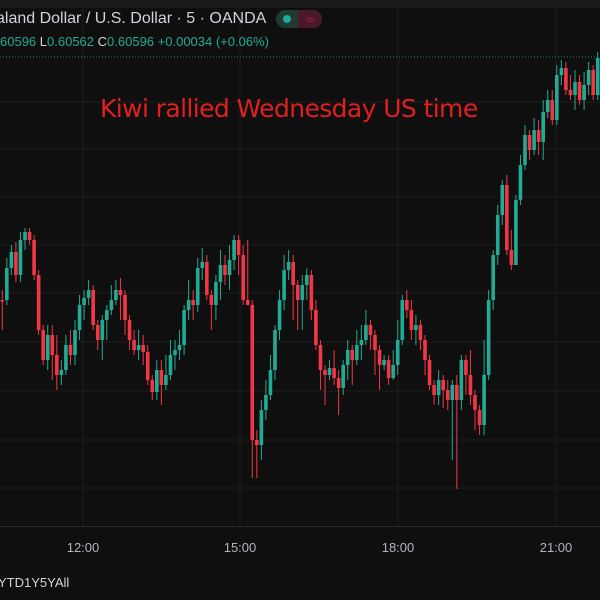 This screenshot has width=600, height=600. Describe the element at coordinates (43, 41) in the screenshot. I see `low-label: L` at that location.